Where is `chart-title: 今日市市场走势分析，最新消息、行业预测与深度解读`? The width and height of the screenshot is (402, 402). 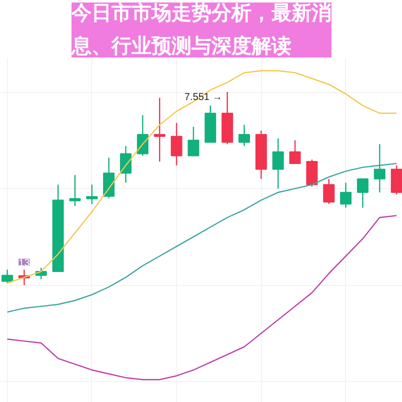 chart-title: 今日市市场走势分析，最新消息、行业预测与深度解读 is located at coordinates (201, 30).